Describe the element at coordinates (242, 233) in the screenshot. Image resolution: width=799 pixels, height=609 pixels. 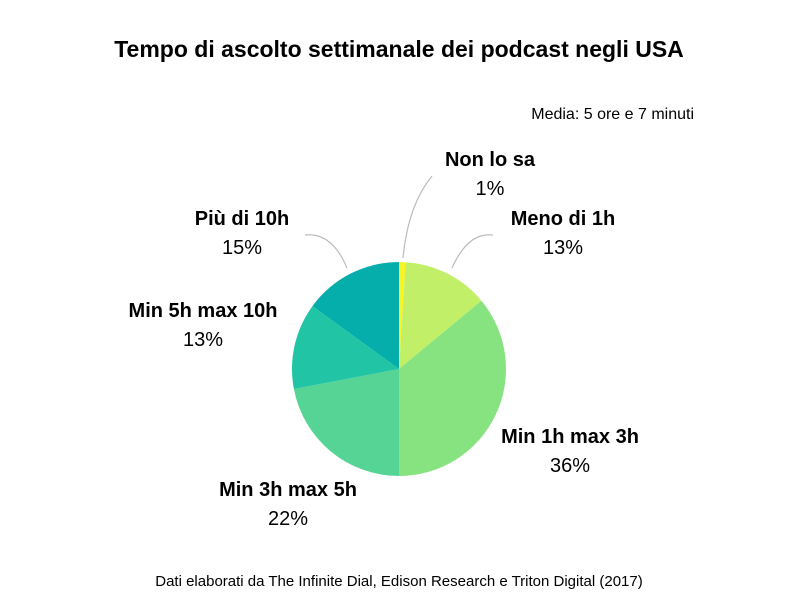
I see `slice-label-5: Più di 10h 15%` at that location.